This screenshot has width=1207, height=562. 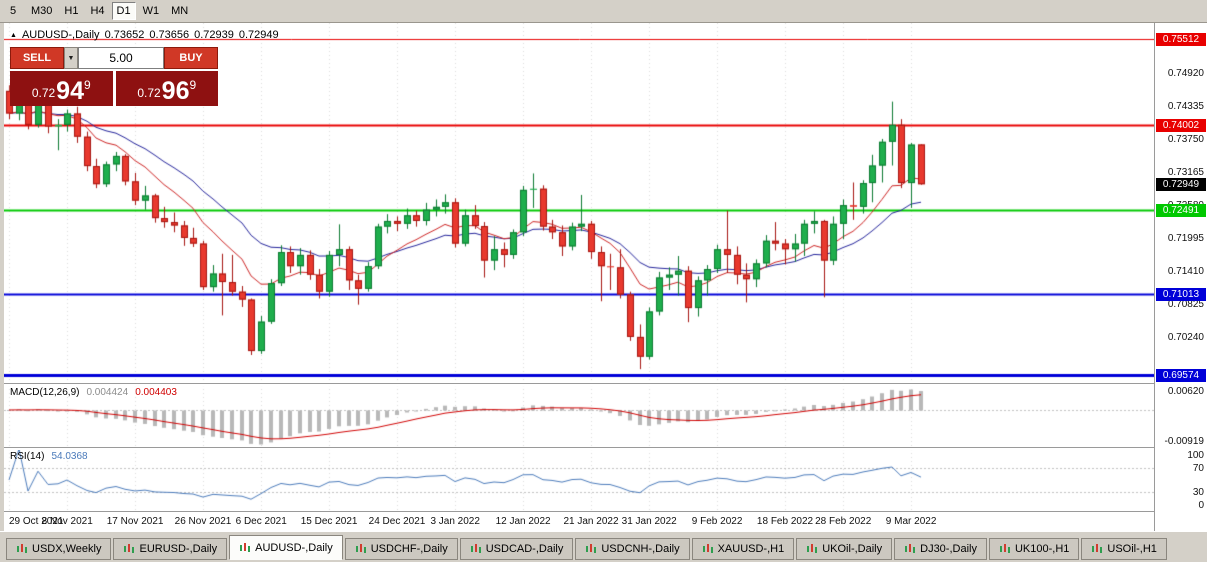 I want to click on symbol-tab-label: UKOil-,Daily, so click(x=852, y=549).